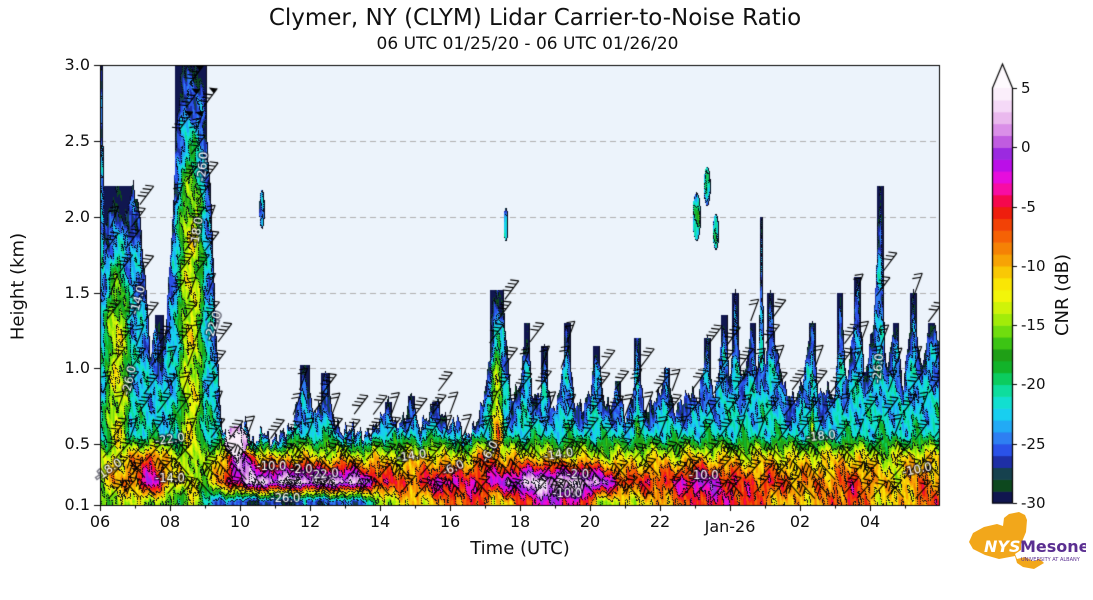  I want to click on nys-mesonet-logo: NYS Mesonet UNIVERSITY AT ALBANY, so click(1027, 540).